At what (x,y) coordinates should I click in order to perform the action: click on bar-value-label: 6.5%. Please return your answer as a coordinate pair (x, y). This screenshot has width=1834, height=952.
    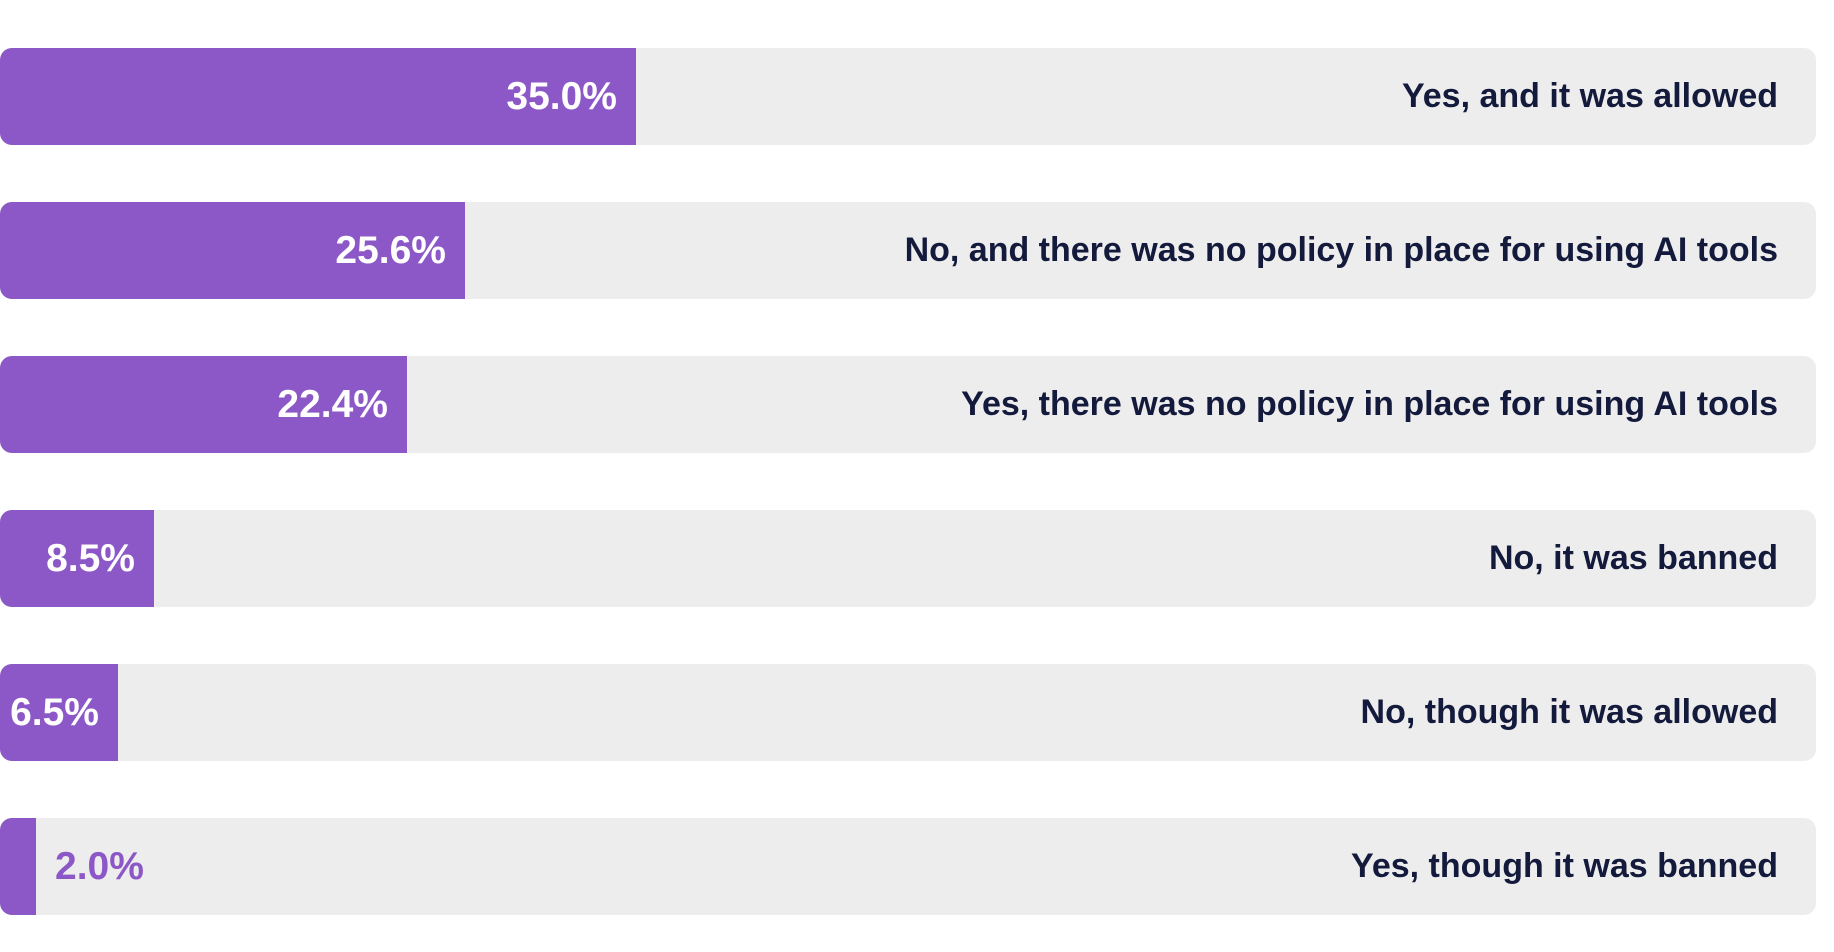
    Looking at the image, I should click on (54, 712).